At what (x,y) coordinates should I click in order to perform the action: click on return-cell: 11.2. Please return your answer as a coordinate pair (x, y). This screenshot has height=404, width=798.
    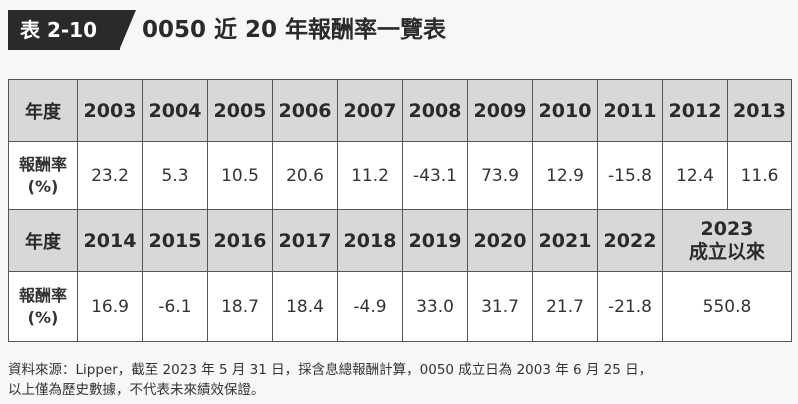
    Looking at the image, I should click on (370, 175).